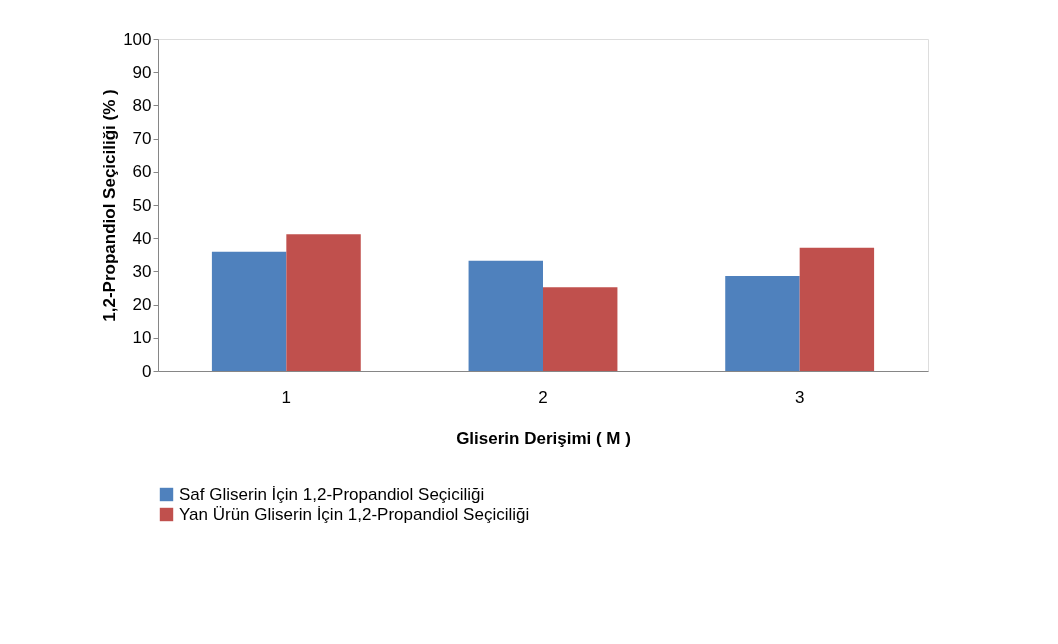 The width and height of the screenshot is (1058, 644). Describe the element at coordinates (142, 72) in the screenshot. I see `y-tick-label: 90` at that location.